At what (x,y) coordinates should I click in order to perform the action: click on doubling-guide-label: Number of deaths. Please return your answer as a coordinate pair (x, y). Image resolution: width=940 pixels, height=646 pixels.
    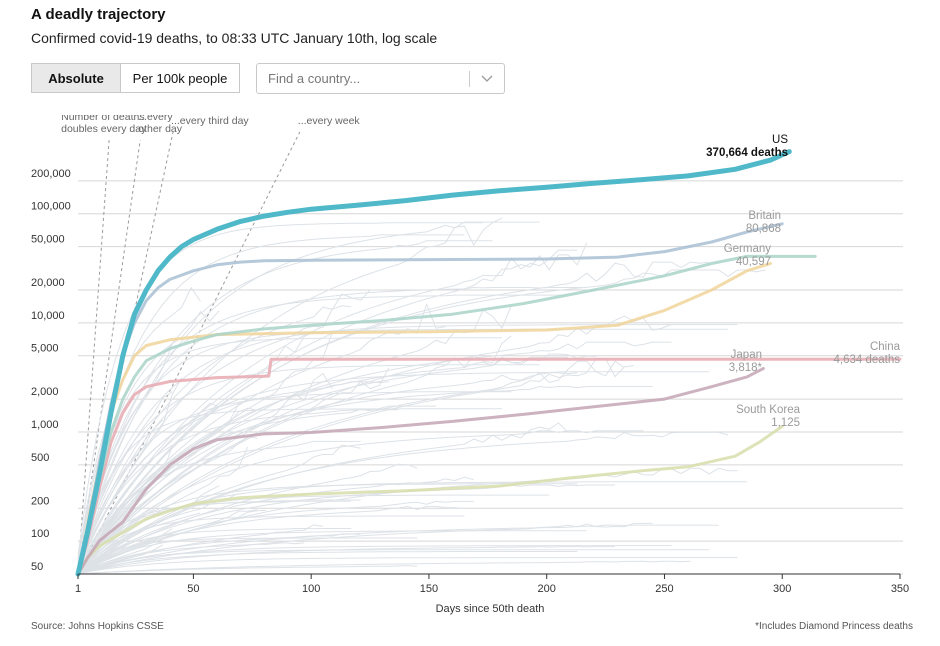
    Looking at the image, I should click on (102, 119).